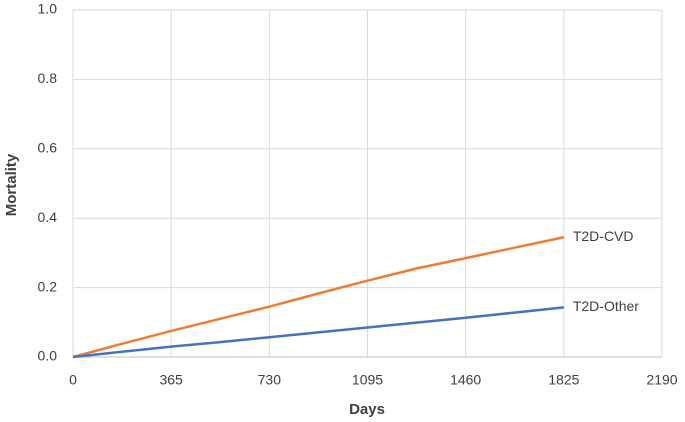 Image resolution: width=685 pixels, height=422 pixels. Describe the element at coordinates (48, 217) in the screenshot. I see `y-tick-label: 0.4` at that location.